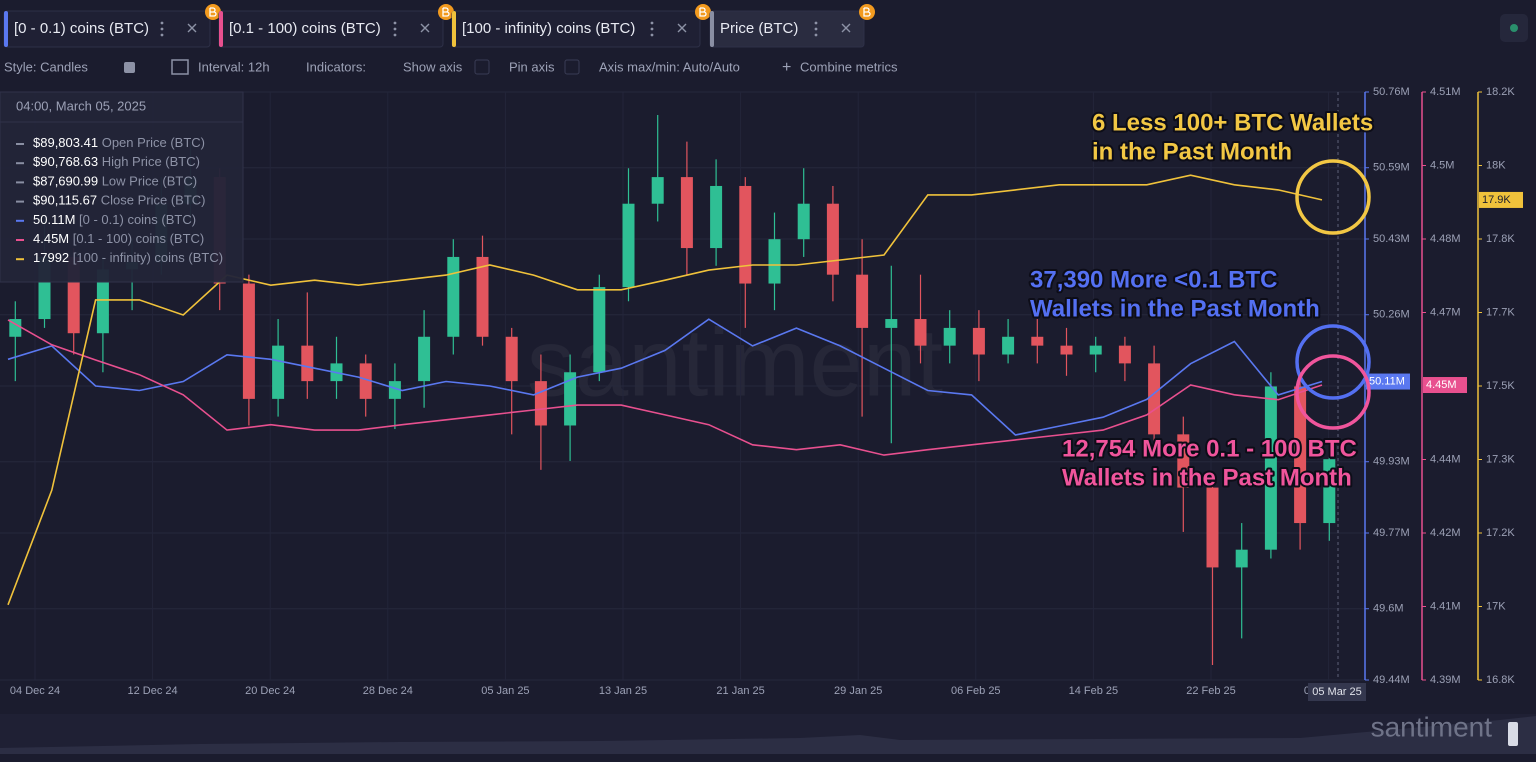  Describe the element at coordinates (122, 187) in the screenshot. I see `tooltip` at that location.